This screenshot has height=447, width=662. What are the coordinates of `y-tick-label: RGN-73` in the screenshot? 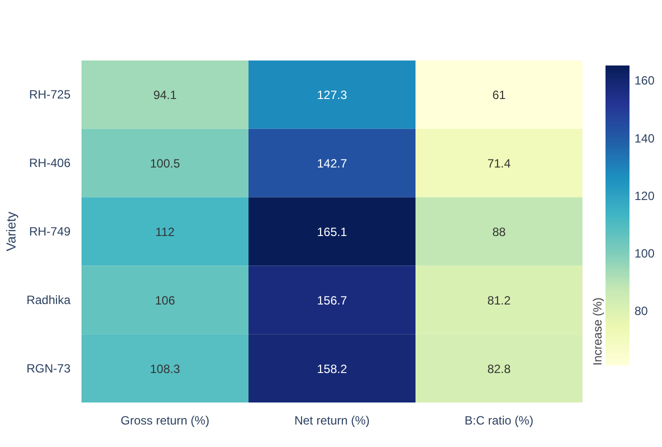 It's located at (48, 368).